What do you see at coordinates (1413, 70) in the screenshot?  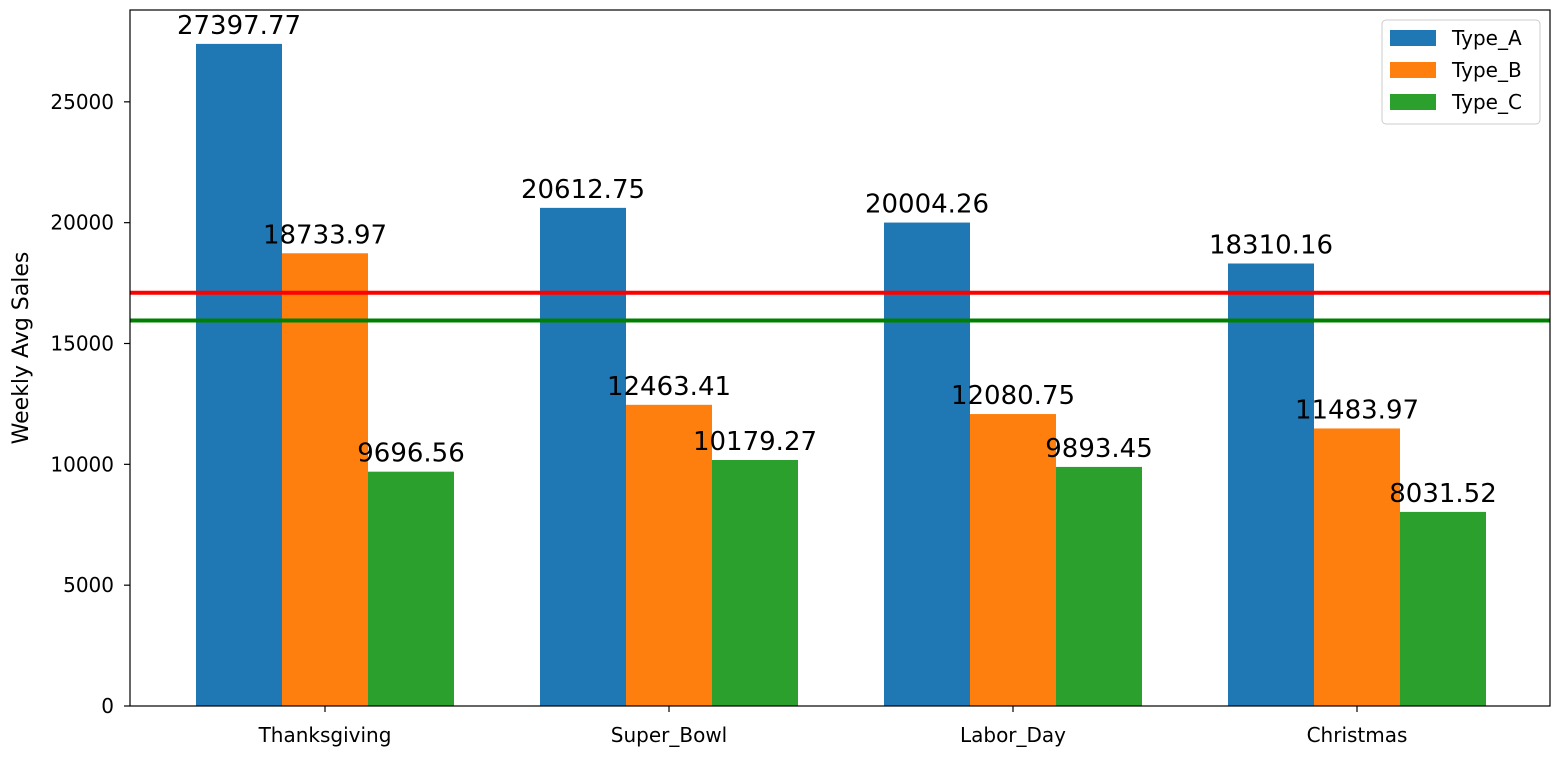 I see `legend-swatch-Type_B` at bounding box center [1413, 70].